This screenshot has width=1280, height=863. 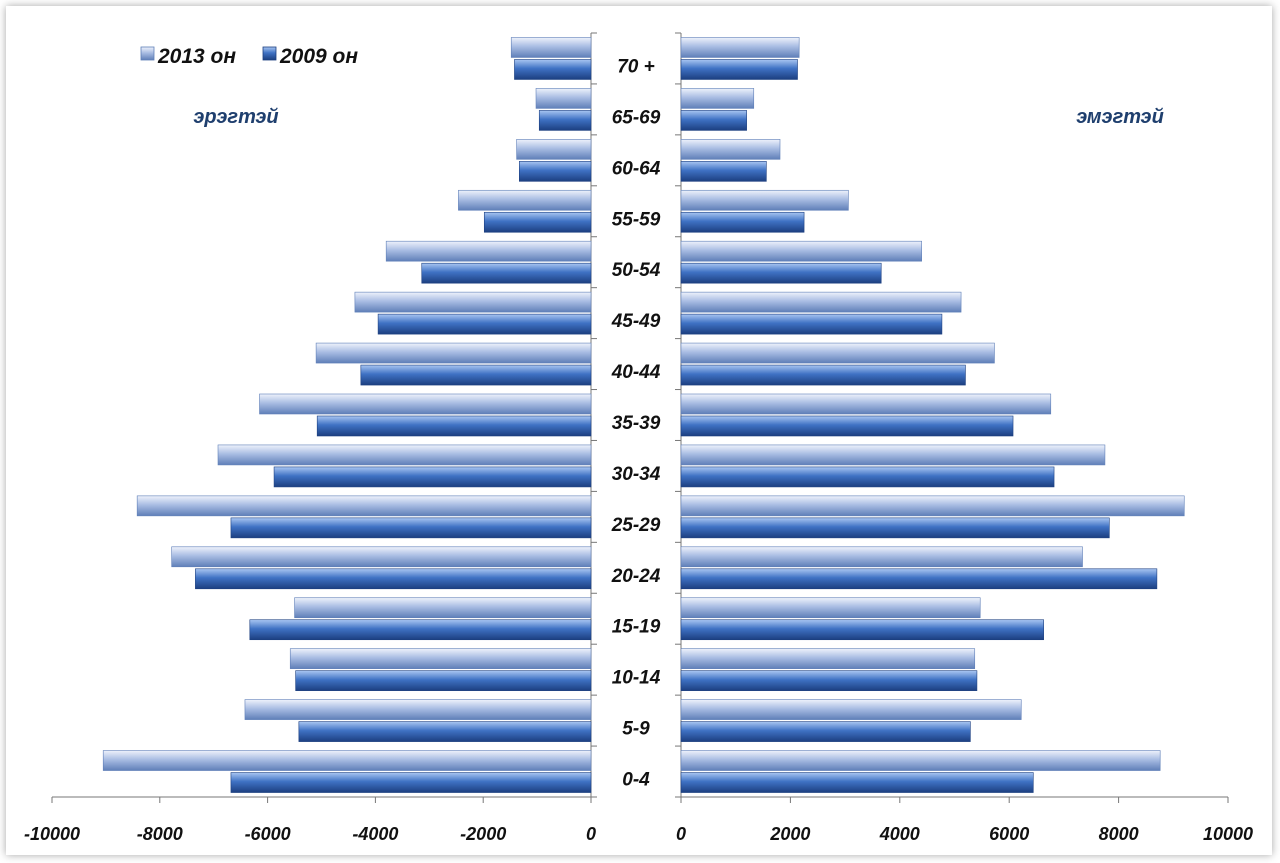 I want to click on x-tick-label-left: 0, so click(x=591, y=834).